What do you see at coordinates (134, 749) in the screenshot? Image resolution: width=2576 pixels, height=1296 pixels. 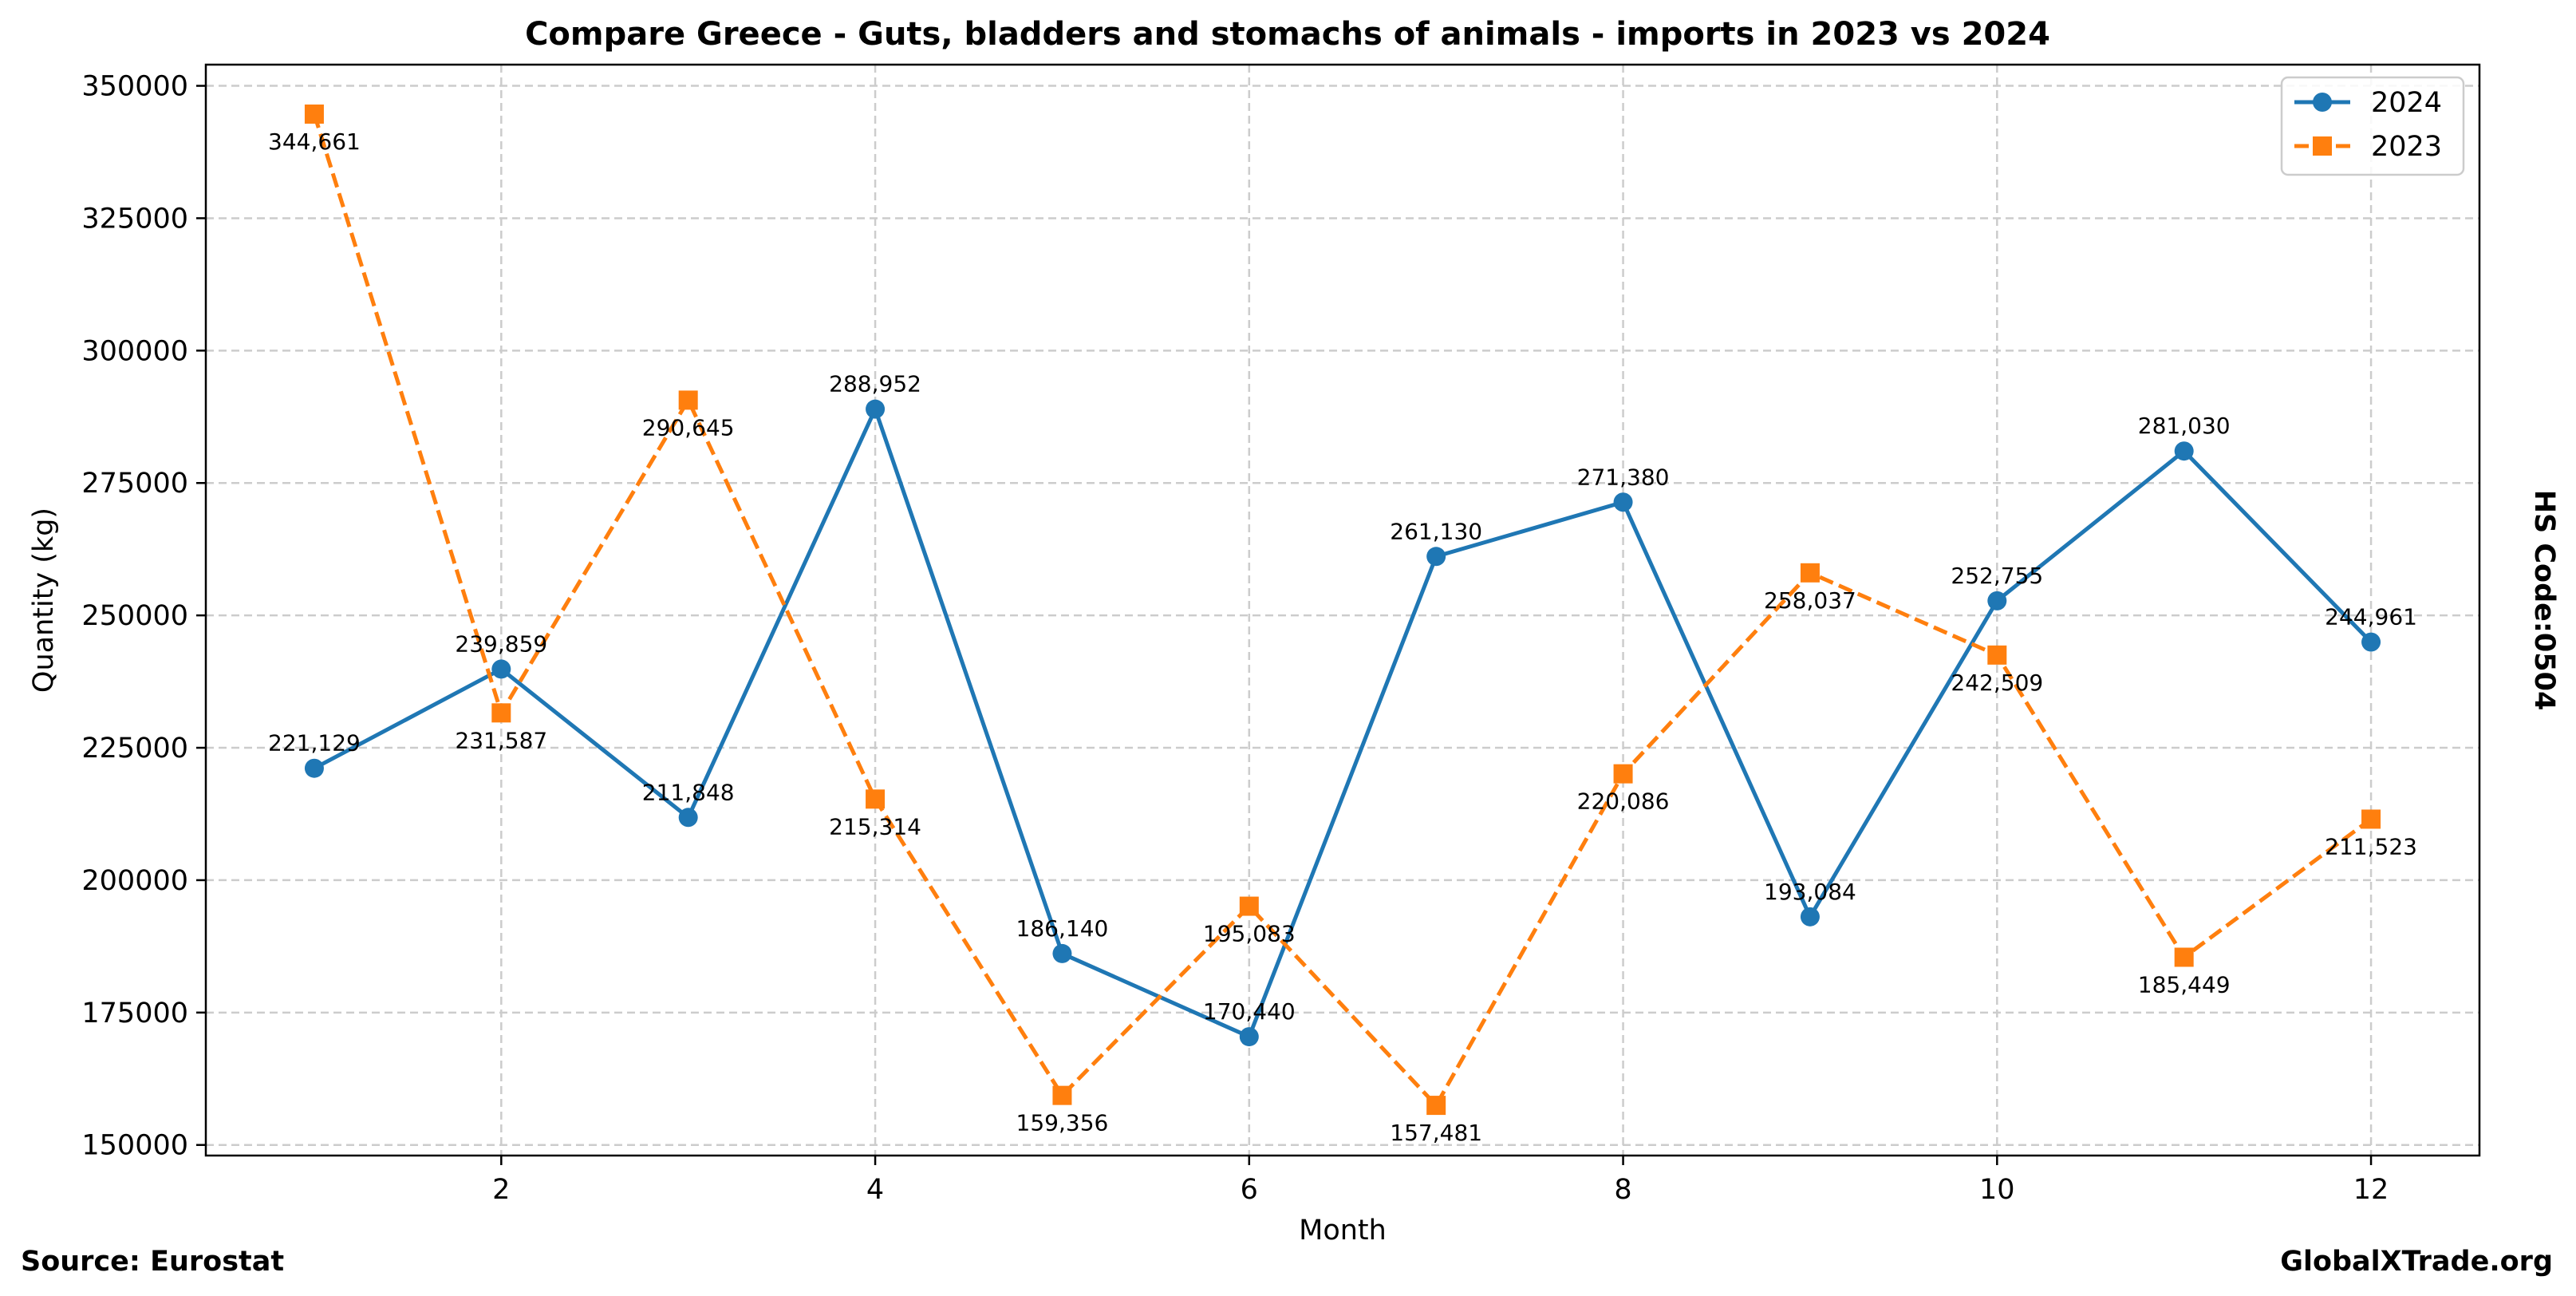 I see `y-tick-label: 225000` at bounding box center [134, 749].